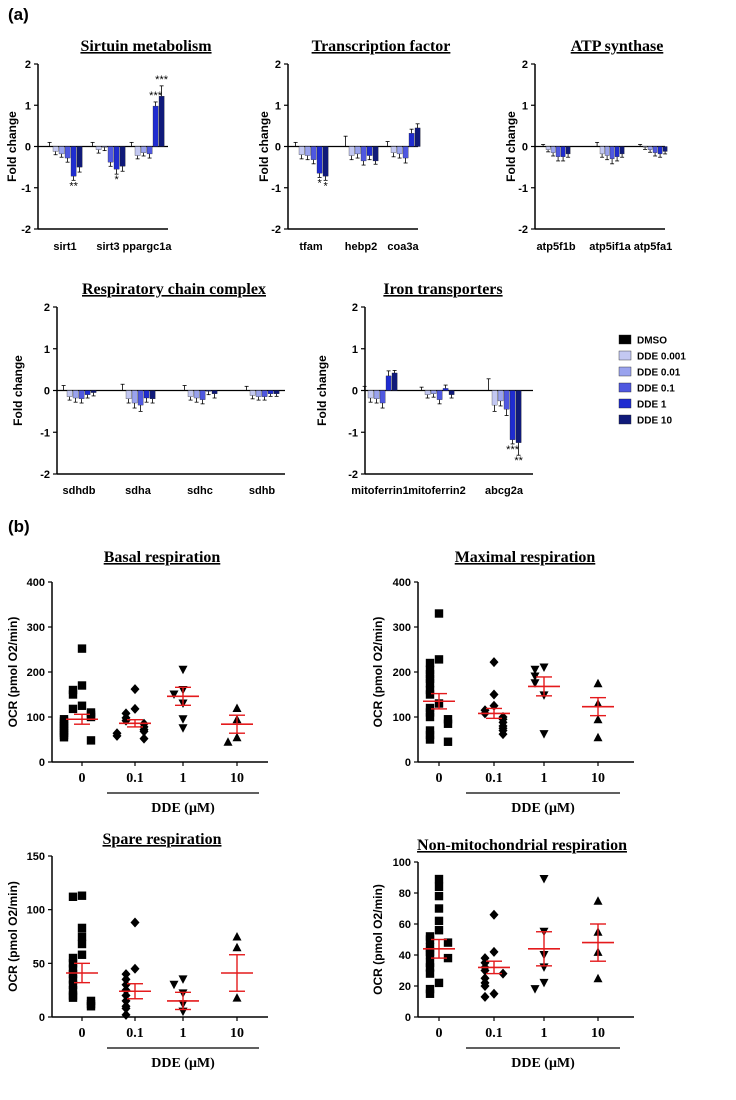 The width and height of the screenshot is (736, 1100). What do you see at coordinates (652, 341) in the screenshot?
I see `legend-label: DMSO` at bounding box center [652, 341].